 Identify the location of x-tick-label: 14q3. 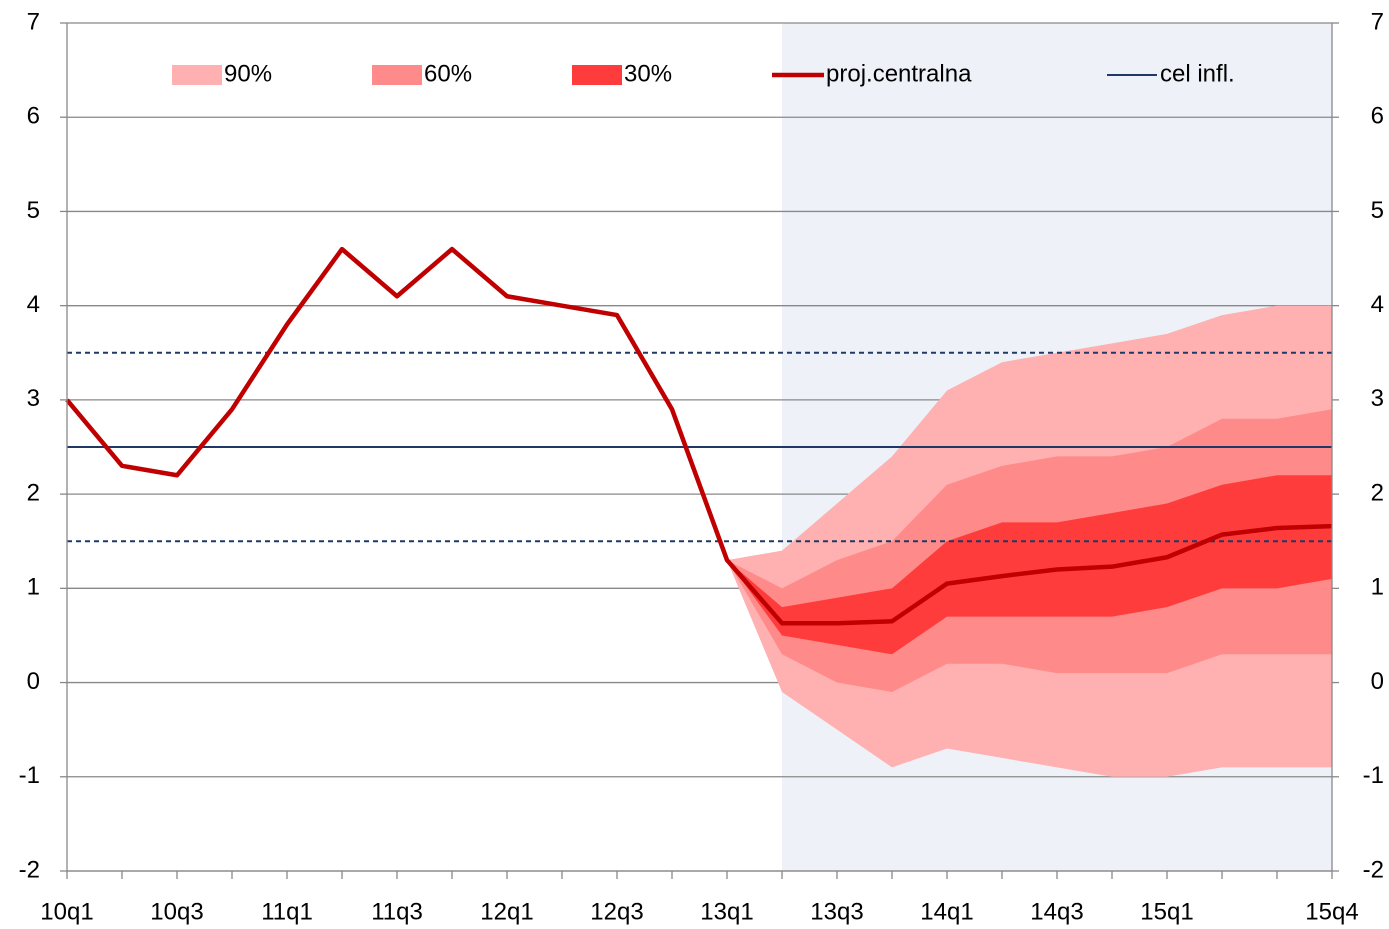
(1056, 911).